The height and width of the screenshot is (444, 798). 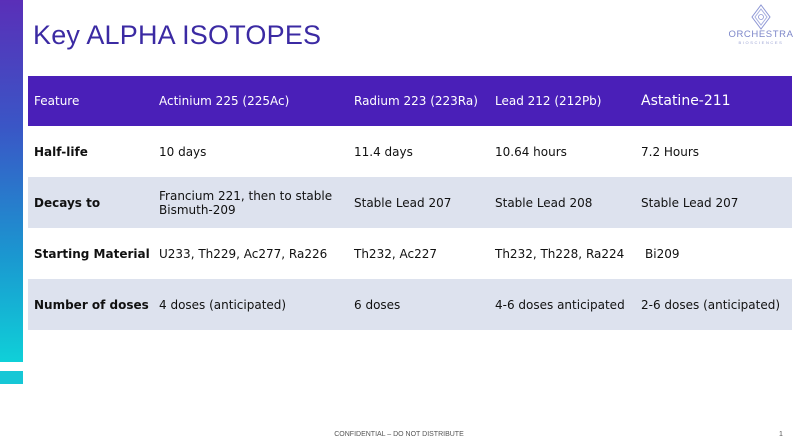 I want to click on logo-name: ORCHESTRA, so click(x=761, y=34).